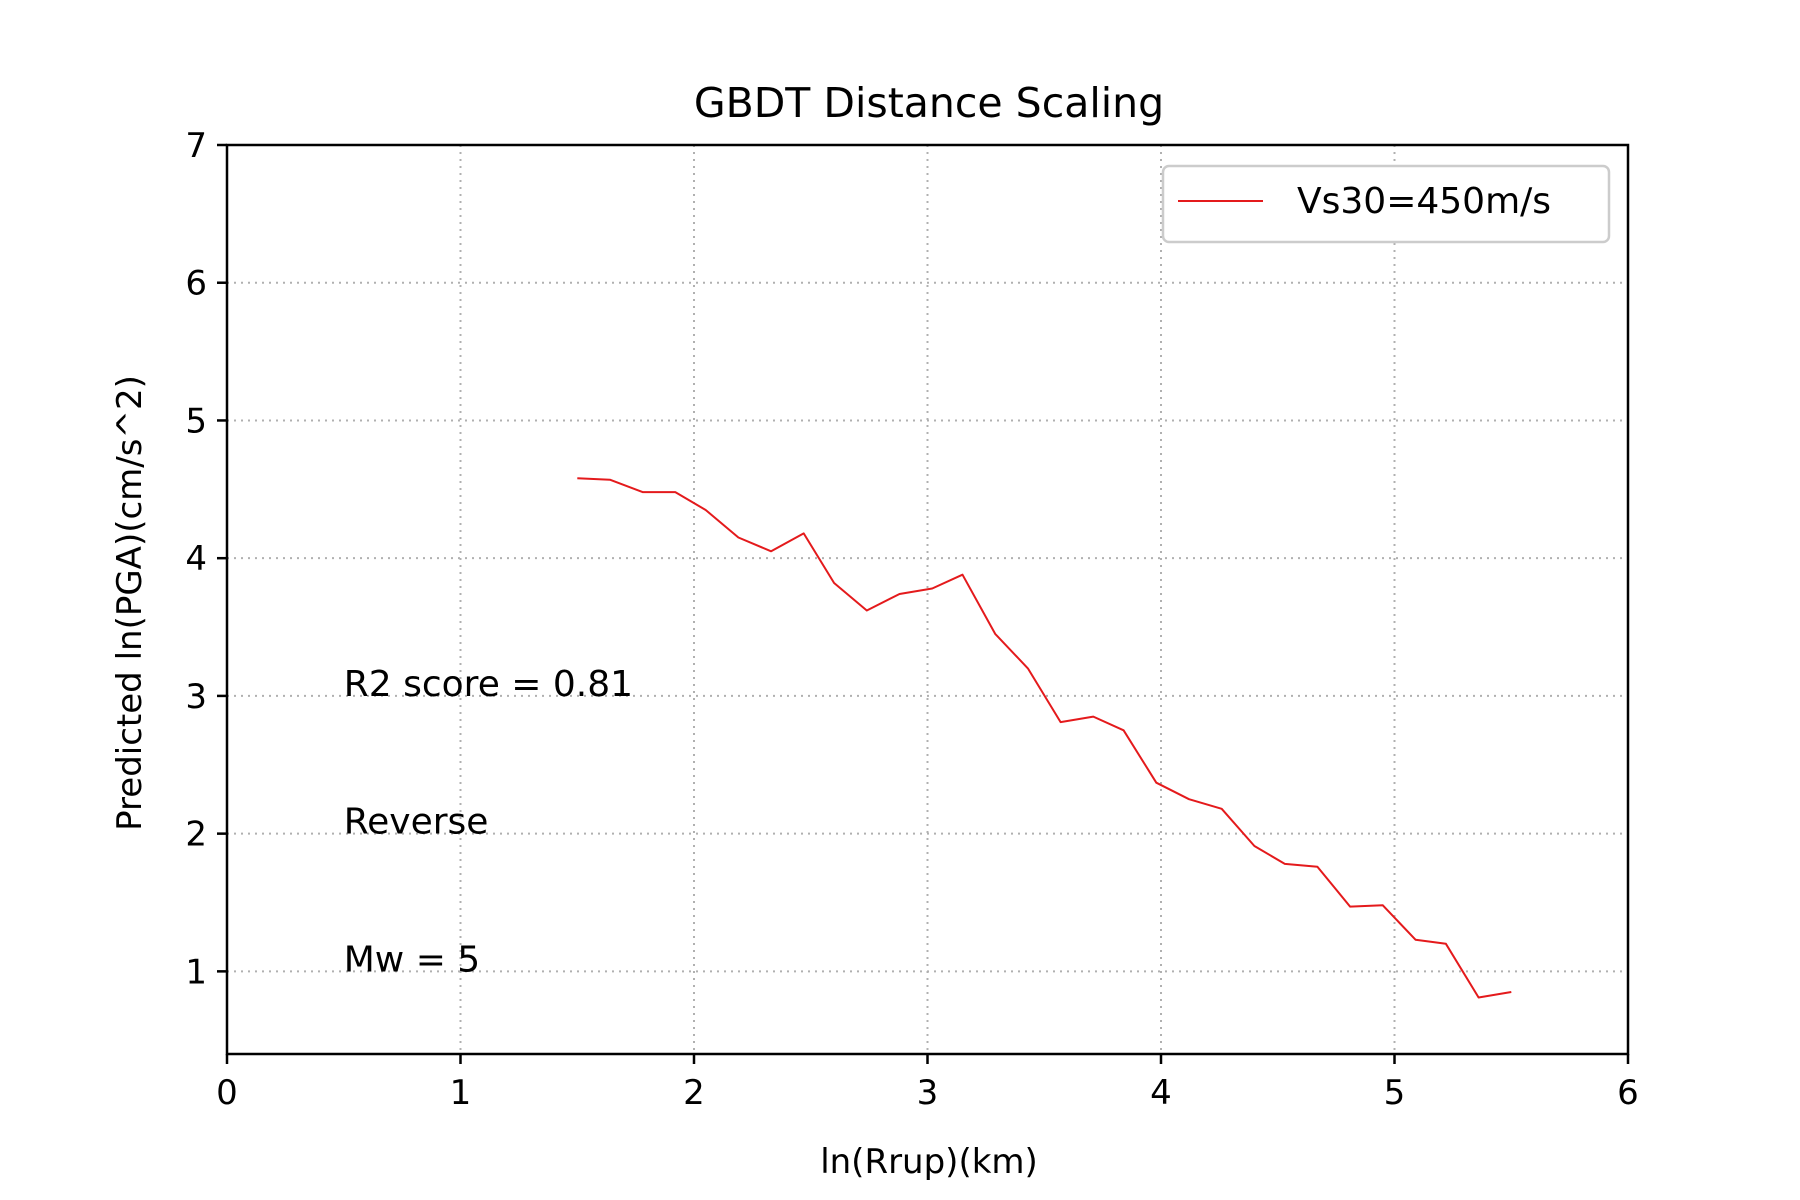 The height and width of the screenshot is (1200, 1800). What do you see at coordinates (694, 1093) in the screenshot?
I see `x-tick-label: 2` at bounding box center [694, 1093].